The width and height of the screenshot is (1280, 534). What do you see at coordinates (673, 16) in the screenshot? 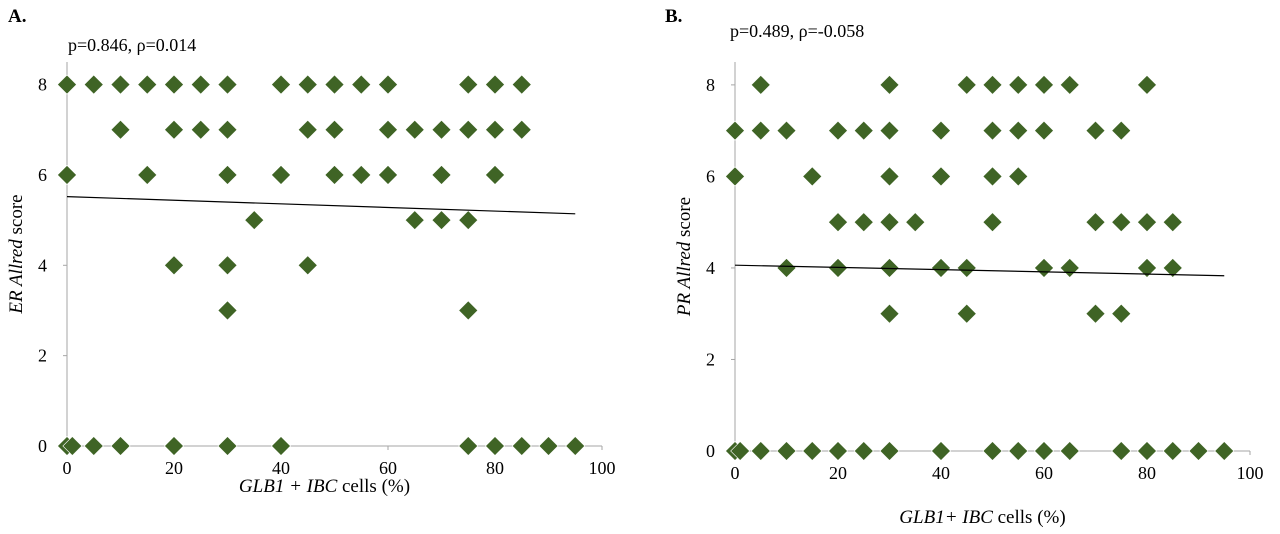
I see `panel-label: B.` at bounding box center [673, 16].